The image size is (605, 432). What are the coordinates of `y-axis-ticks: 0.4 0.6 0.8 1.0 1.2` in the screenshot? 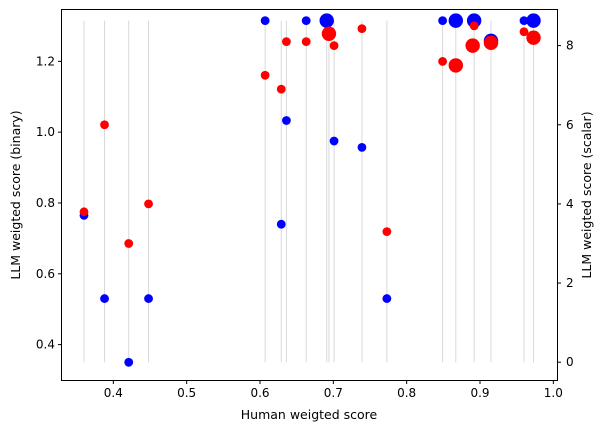 It's located at (49, 203).